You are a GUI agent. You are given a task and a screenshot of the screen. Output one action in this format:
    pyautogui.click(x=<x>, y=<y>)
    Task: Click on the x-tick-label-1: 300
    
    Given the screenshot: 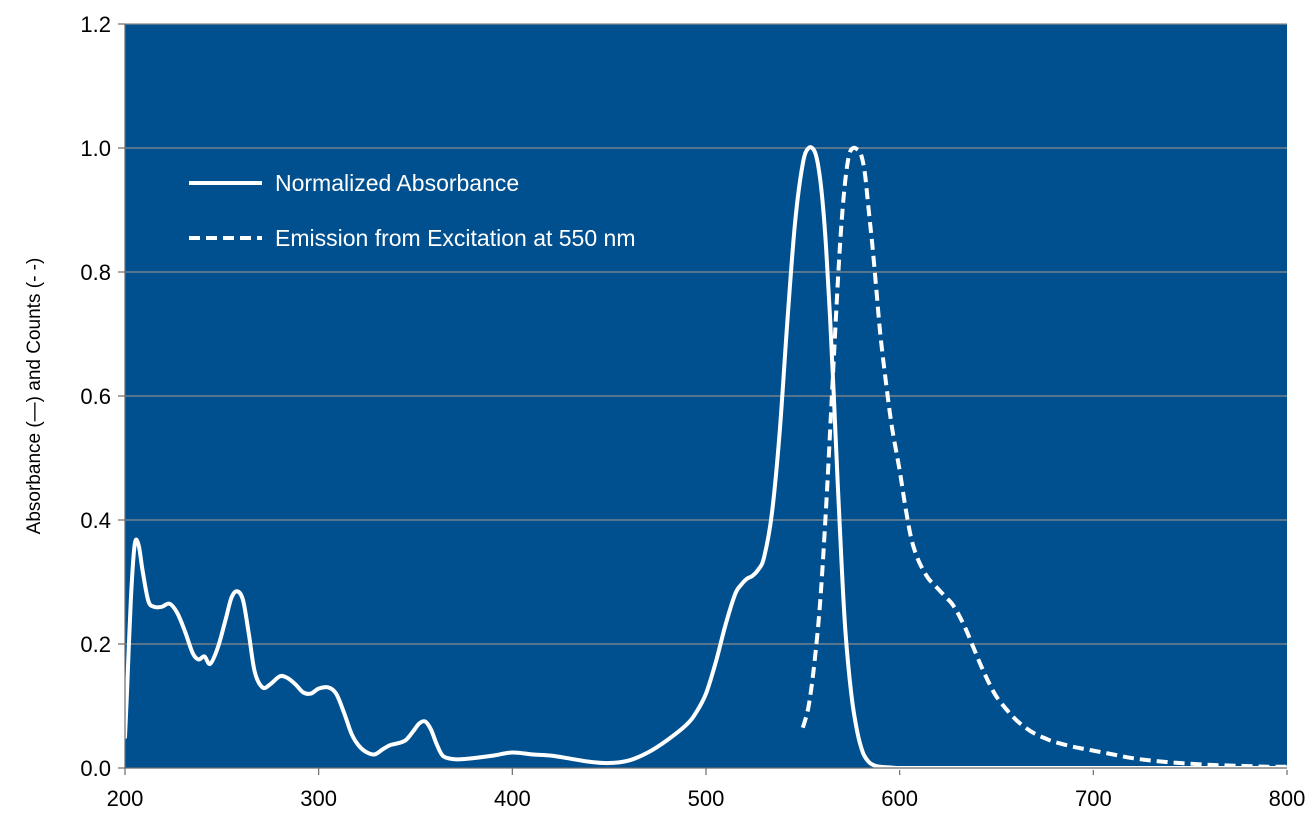 What is the action you would take?
    pyautogui.click(x=318, y=798)
    